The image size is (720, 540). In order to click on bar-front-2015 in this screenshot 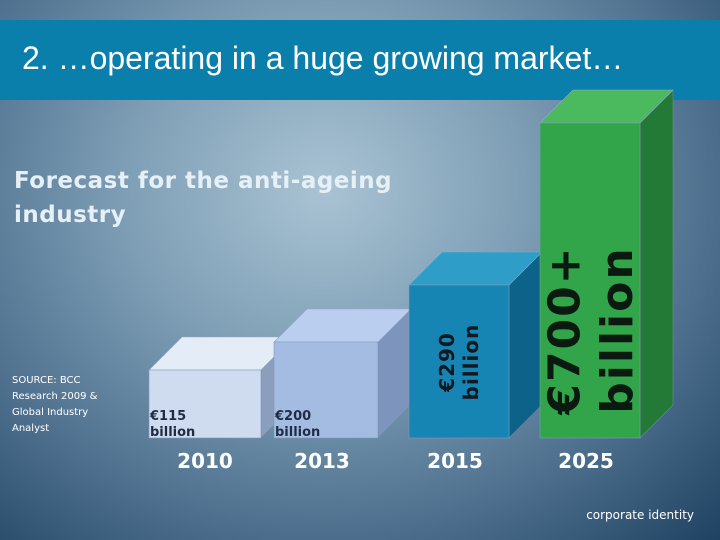, I will do `click(459, 361)`.